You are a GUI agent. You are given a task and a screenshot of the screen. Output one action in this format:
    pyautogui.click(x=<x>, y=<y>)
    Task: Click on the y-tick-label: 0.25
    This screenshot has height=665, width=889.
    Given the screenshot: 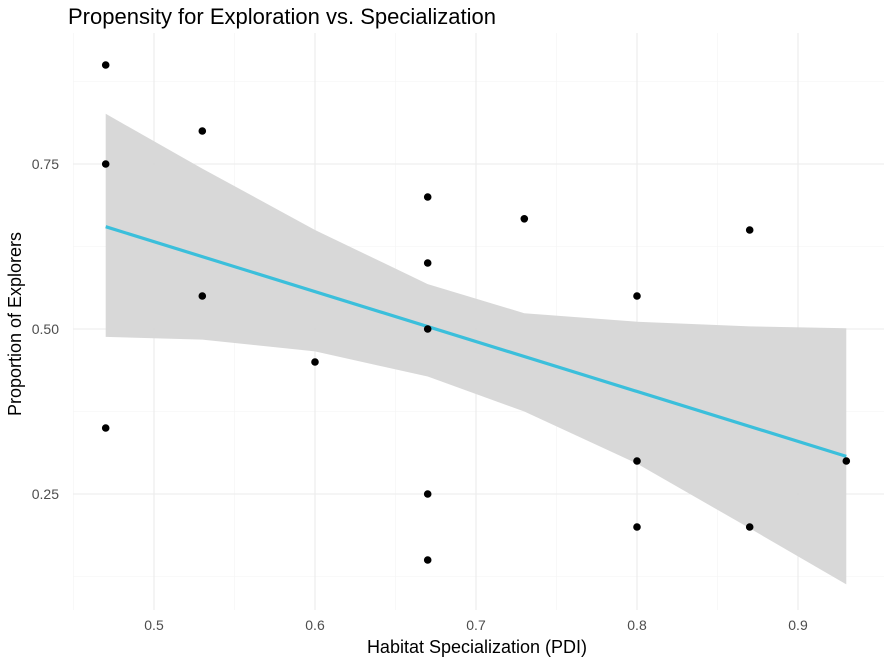 What is the action you would take?
    pyautogui.click(x=45, y=494)
    